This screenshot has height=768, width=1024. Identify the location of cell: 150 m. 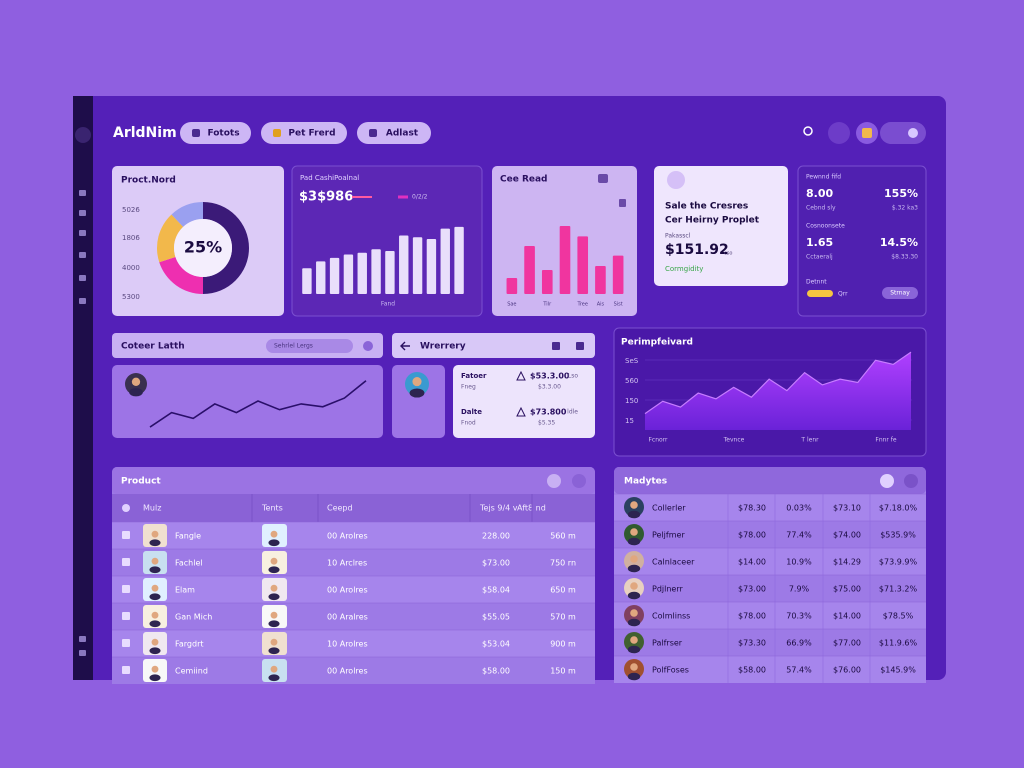
(563, 671).